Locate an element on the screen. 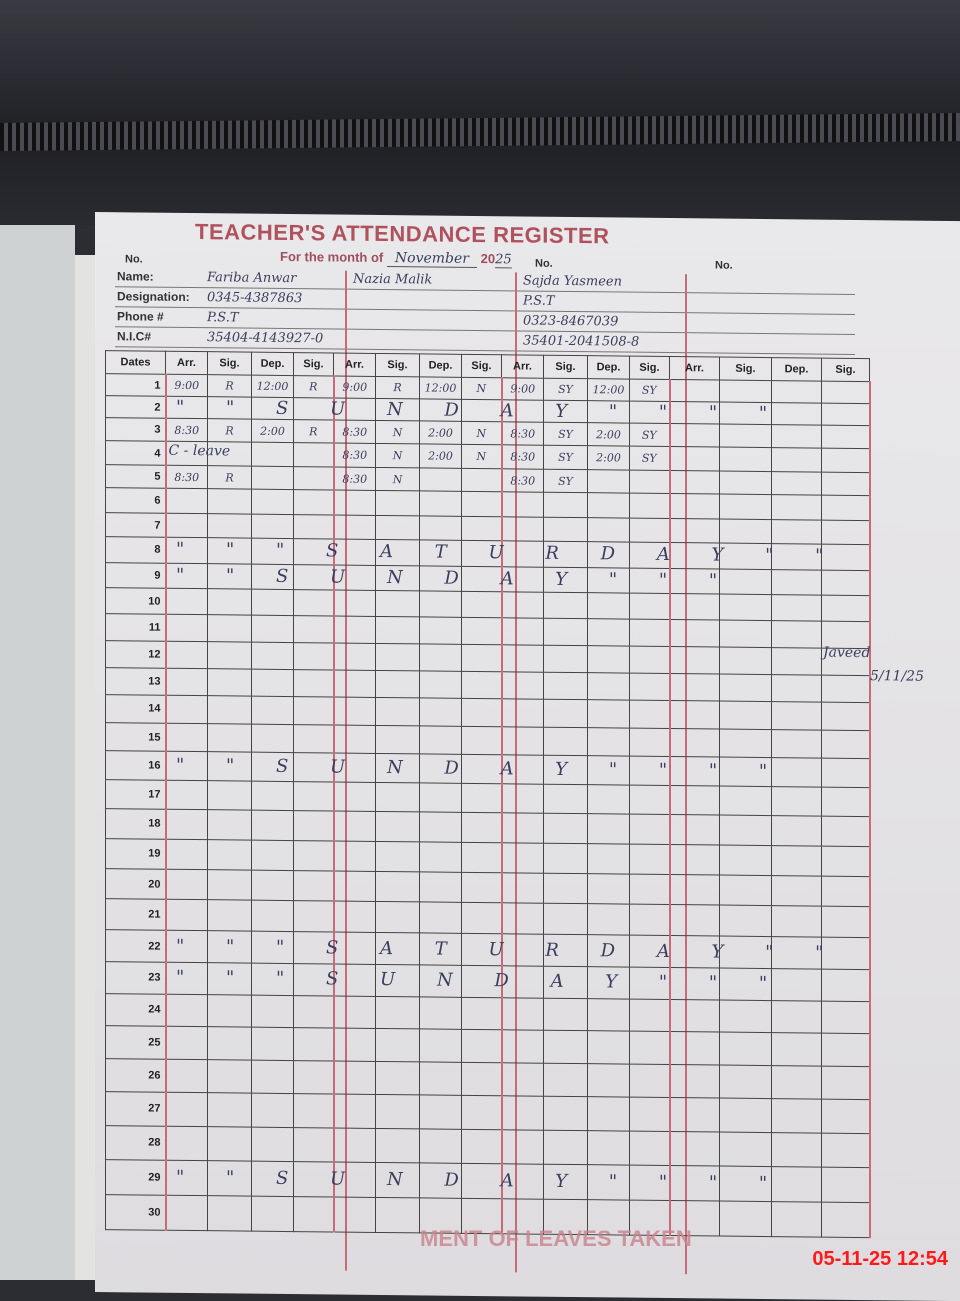  date-number: 10 is located at coordinates (154, 601).